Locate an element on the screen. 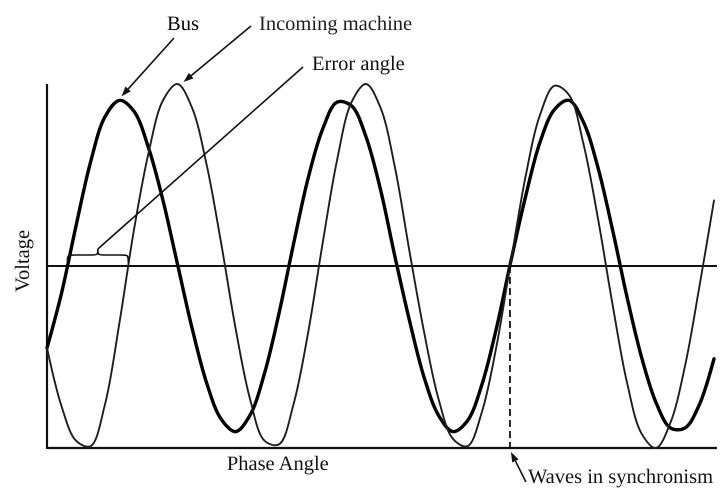  text: Incoming machine is located at coordinates (335, 24).